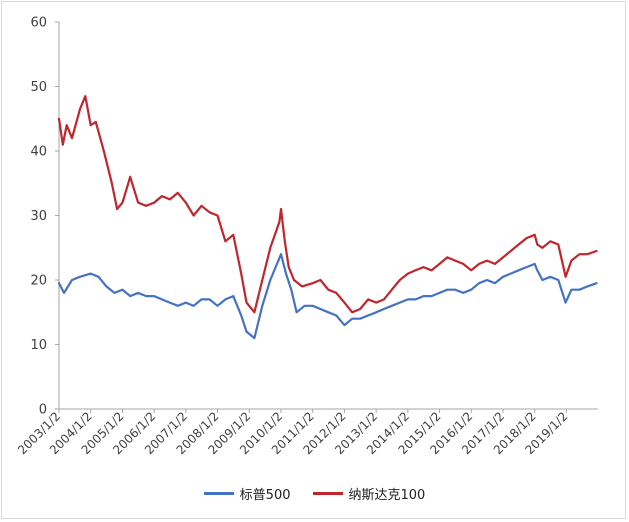 Image resolution: width=629 pixels, height=522 pixels. Describe the element at coordinates (38, 152) in the screenshot. I see `y-tick-label: 40` at that location.